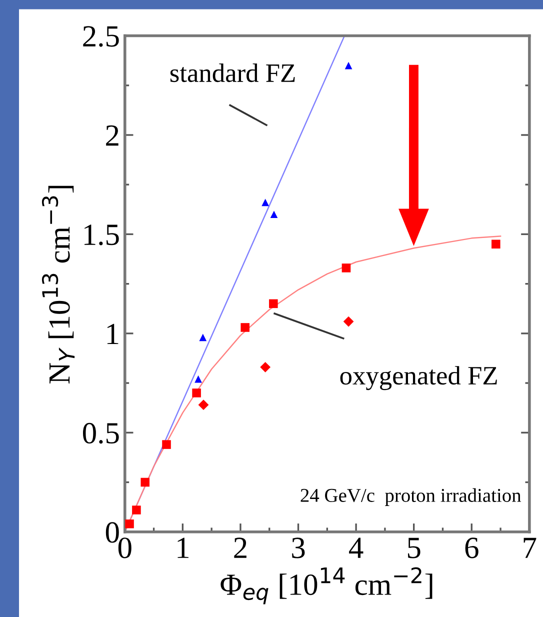 This screenshot has height=617, width=543. What do you see at coordinates (112, 334) in the screenshot?
I see `y-tick-label: 1` at bounding box center [112, 334].